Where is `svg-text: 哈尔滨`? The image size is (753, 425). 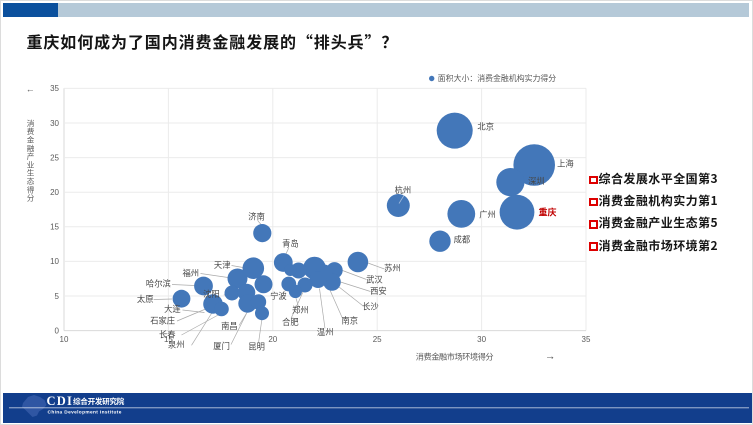
svg-text: 哈尔滨 is located at coordinates (158, 284).